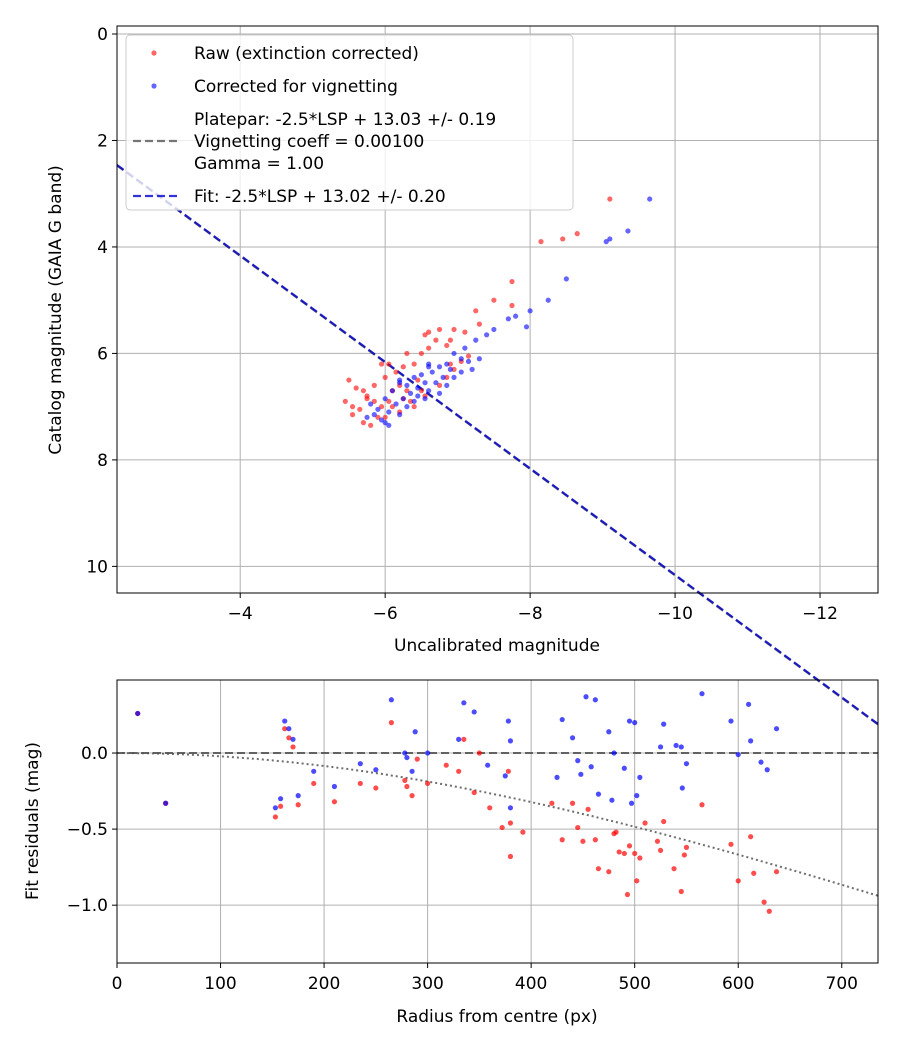 This screenshot has height=1050, width=900. Describe the element at coordinates (842, 984) in the screenshot. I see `bottom-x-tick-label: 700` at that location.